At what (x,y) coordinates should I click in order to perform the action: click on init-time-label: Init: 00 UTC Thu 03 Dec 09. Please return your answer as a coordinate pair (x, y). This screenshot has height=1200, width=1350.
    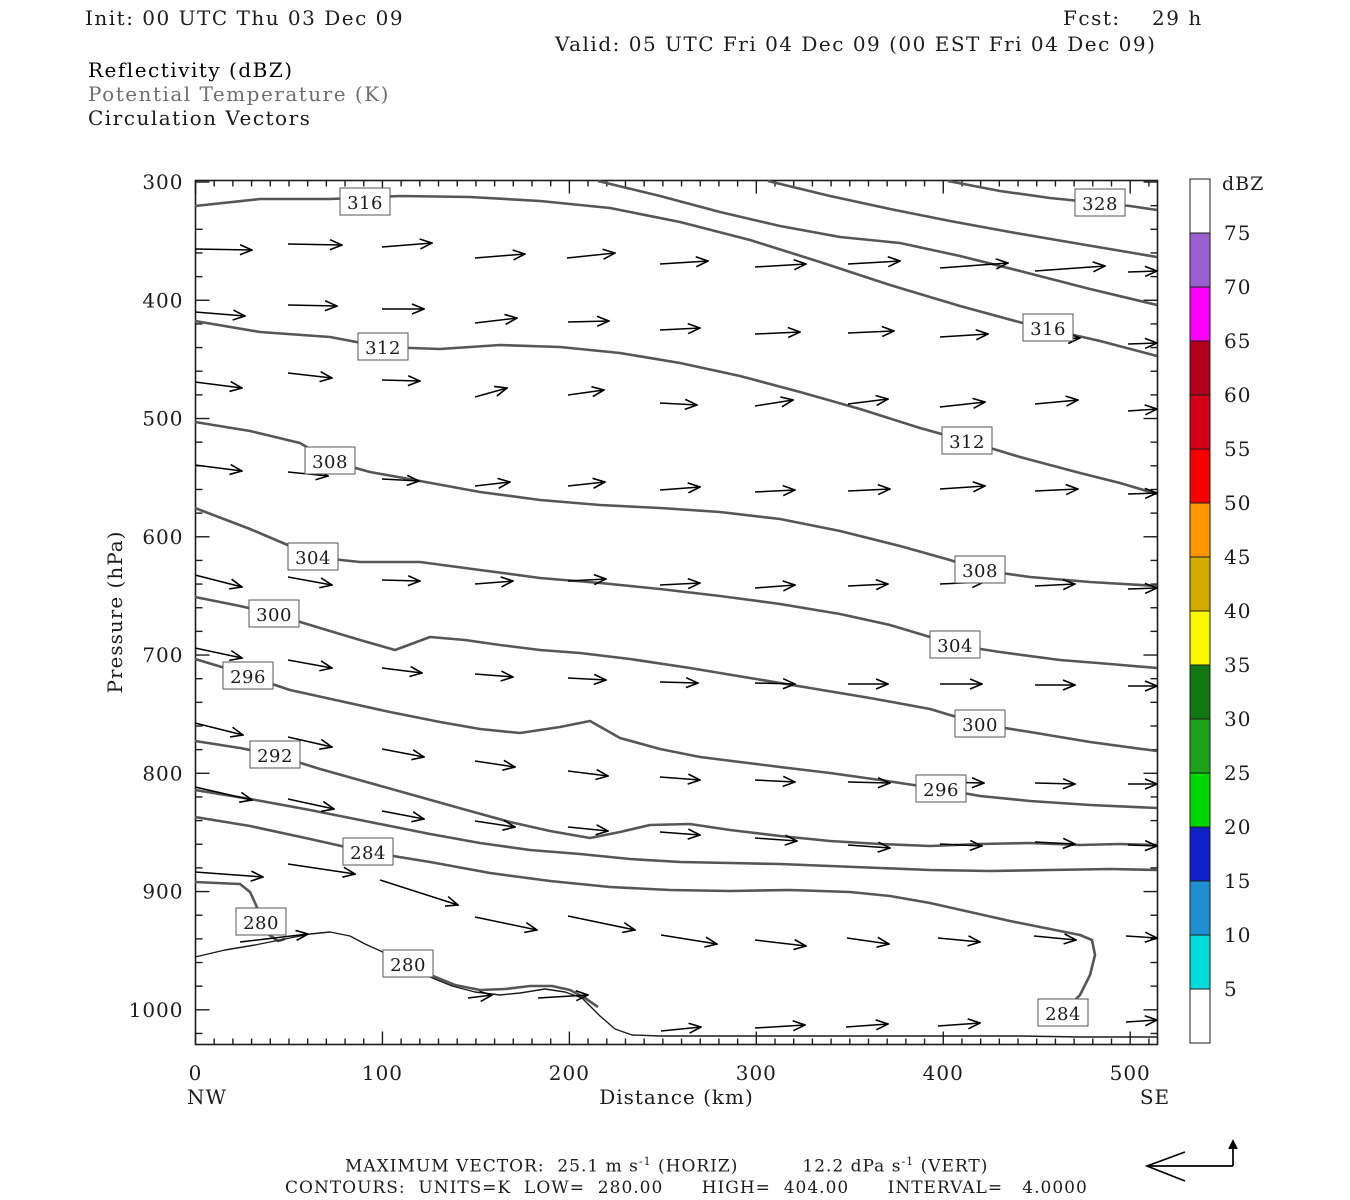
    Looking at the image, I should click on (245, 18).